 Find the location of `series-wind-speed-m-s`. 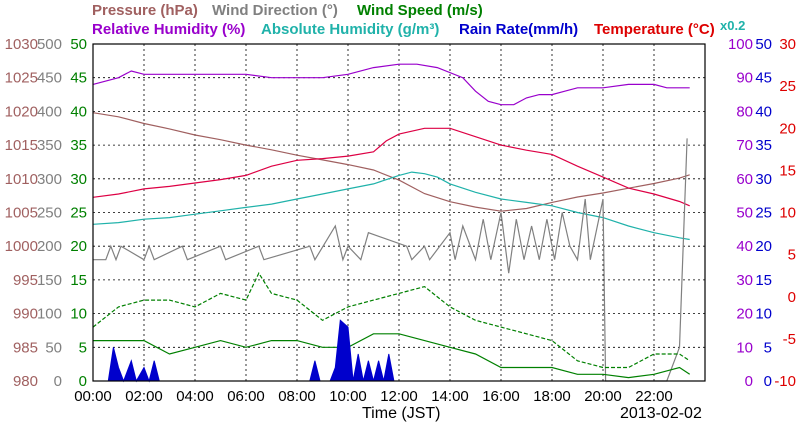

series-wind-speed-m-s is located at coordinates (392, 356).